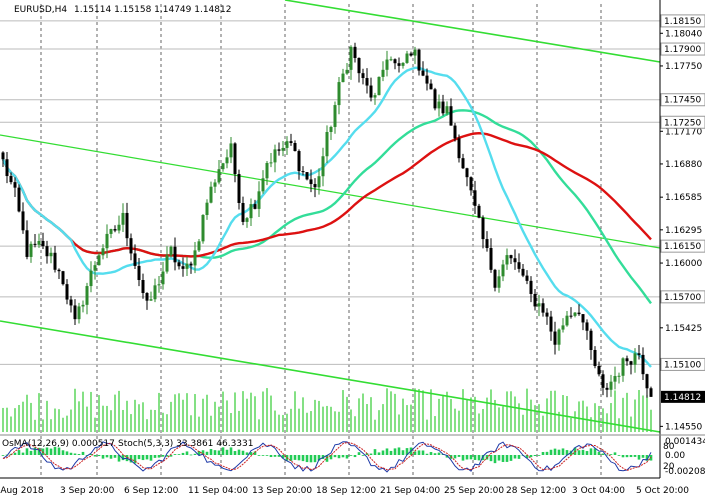 The height and width of the screenshot is (499, 705). Describe the element at coordinates (185, 444) in the screenshot. I see `stoch-header: Stoch(5,3,3) 33.3861 46.3331` at that location.